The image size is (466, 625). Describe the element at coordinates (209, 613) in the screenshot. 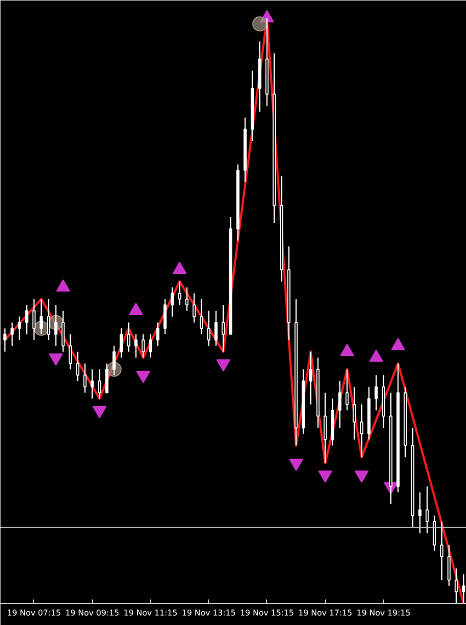

I see `x-tick-label: 19 Nov 13:15` at that location.